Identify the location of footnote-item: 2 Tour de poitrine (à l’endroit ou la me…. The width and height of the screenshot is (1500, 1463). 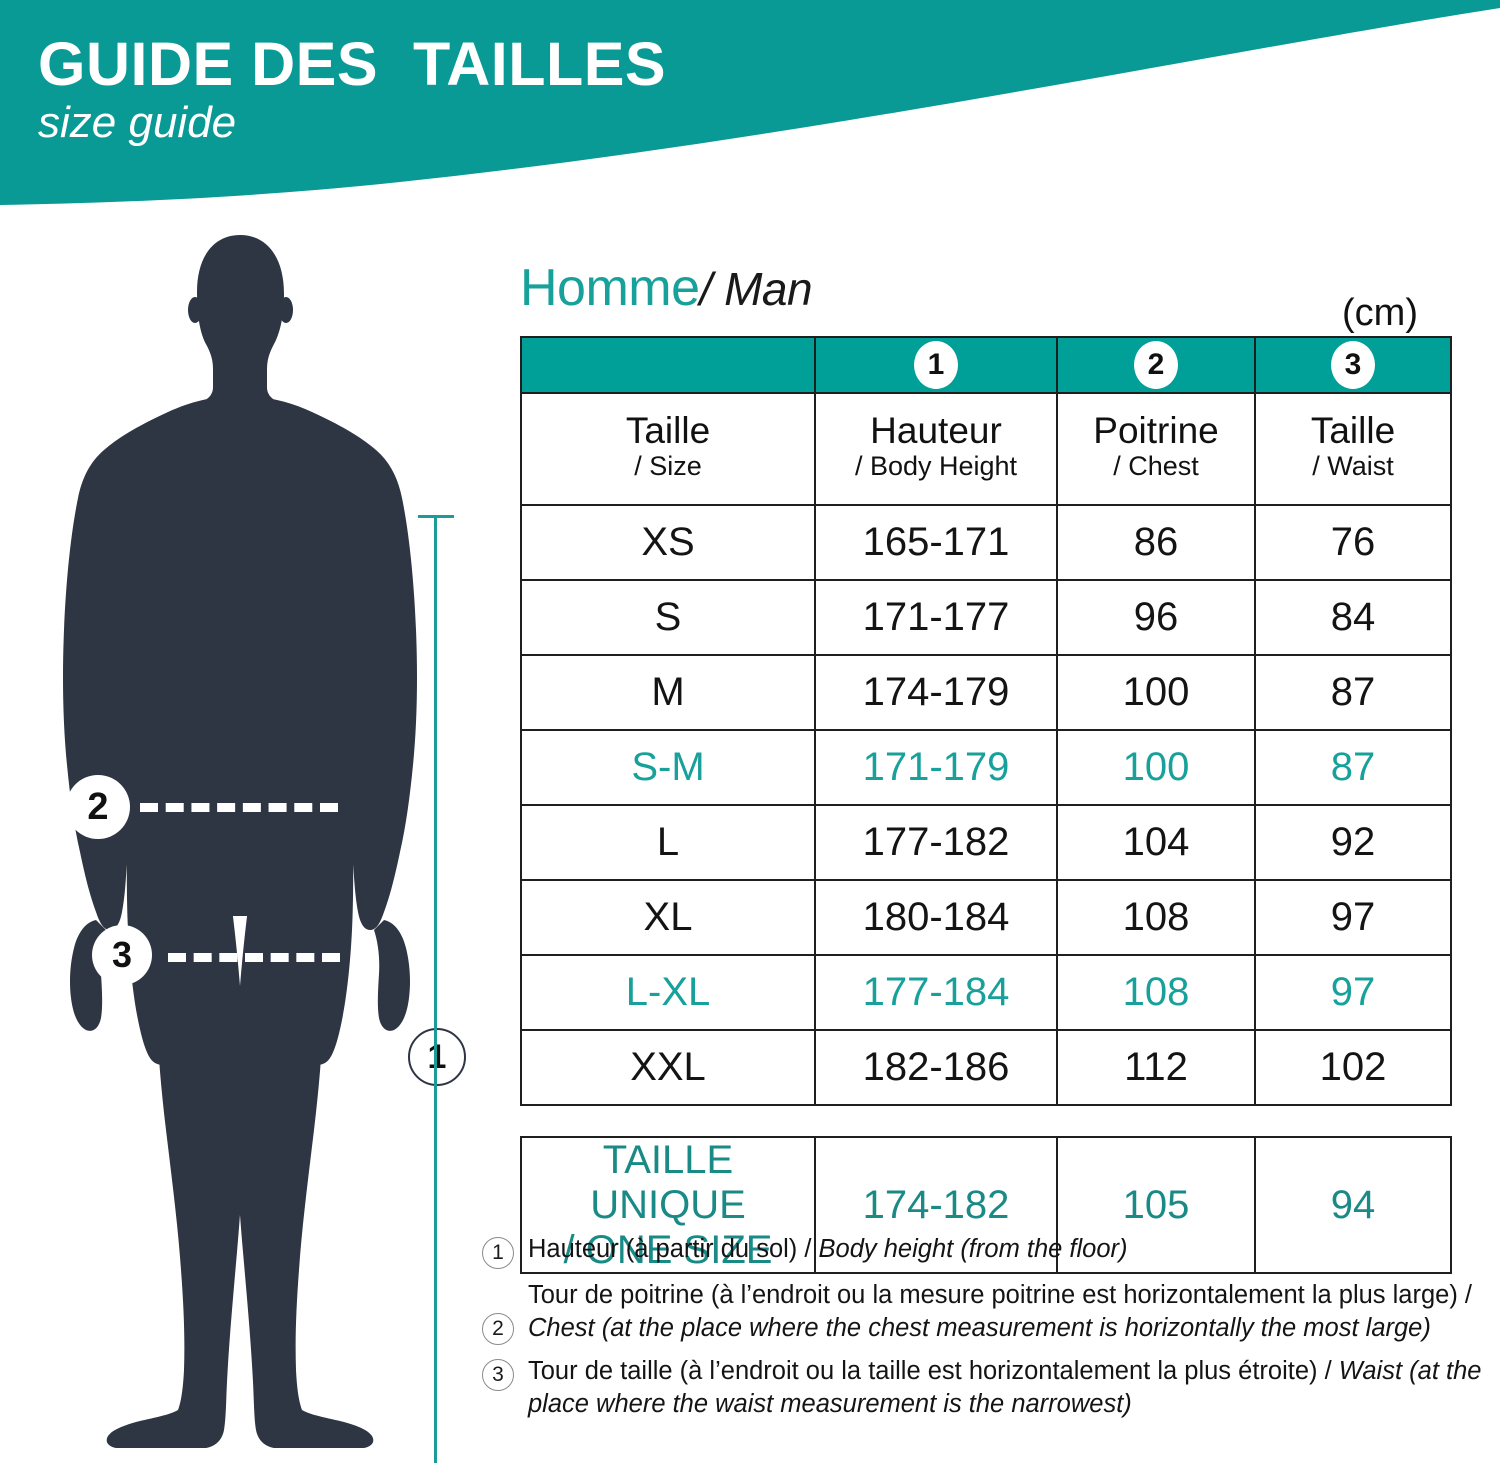
(987, 1312).